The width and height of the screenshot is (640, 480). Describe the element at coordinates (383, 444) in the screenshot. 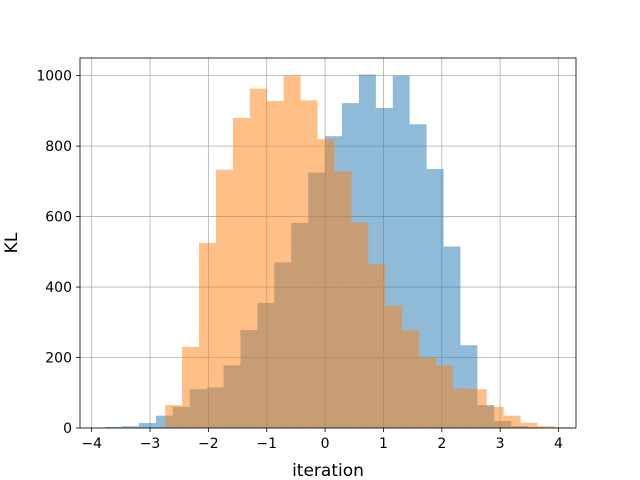

I see `x-tick-label: 1` at that location.